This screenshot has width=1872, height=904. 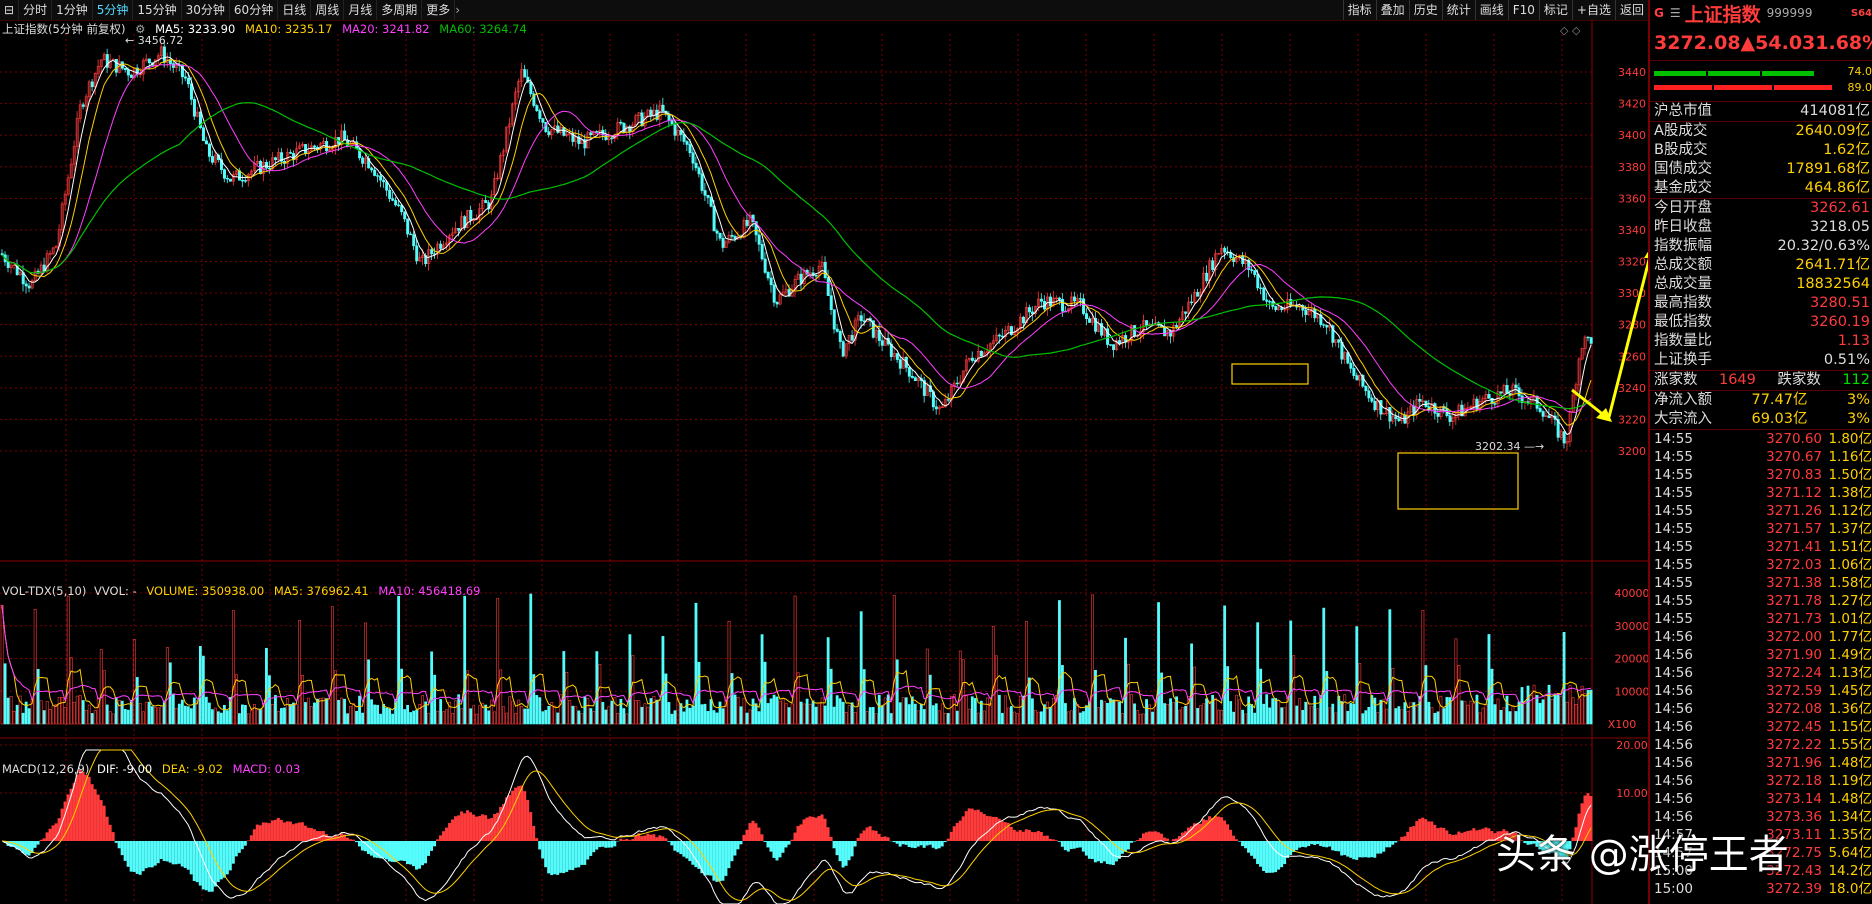 What do you see at coordinates (1761, 745) in the screenshot?
I see `tick-row: 14:56 3272.22 1.55亿` at bounding box center [1761, 745].